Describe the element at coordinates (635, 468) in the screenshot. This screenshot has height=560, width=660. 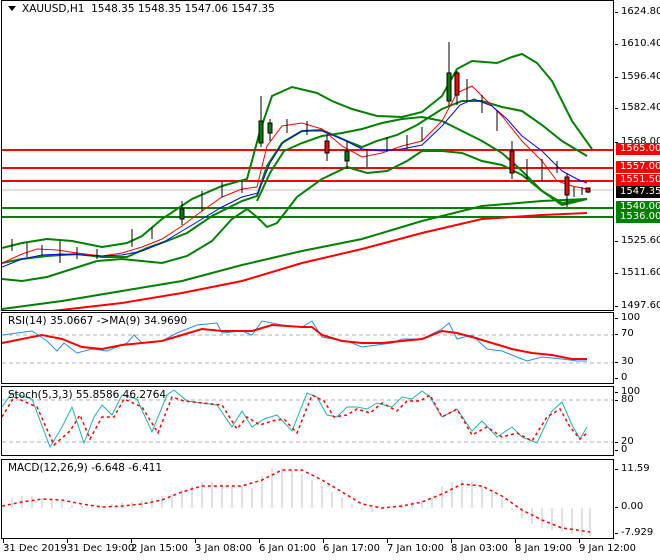
I see `macd-tick: 11.59` at that location.